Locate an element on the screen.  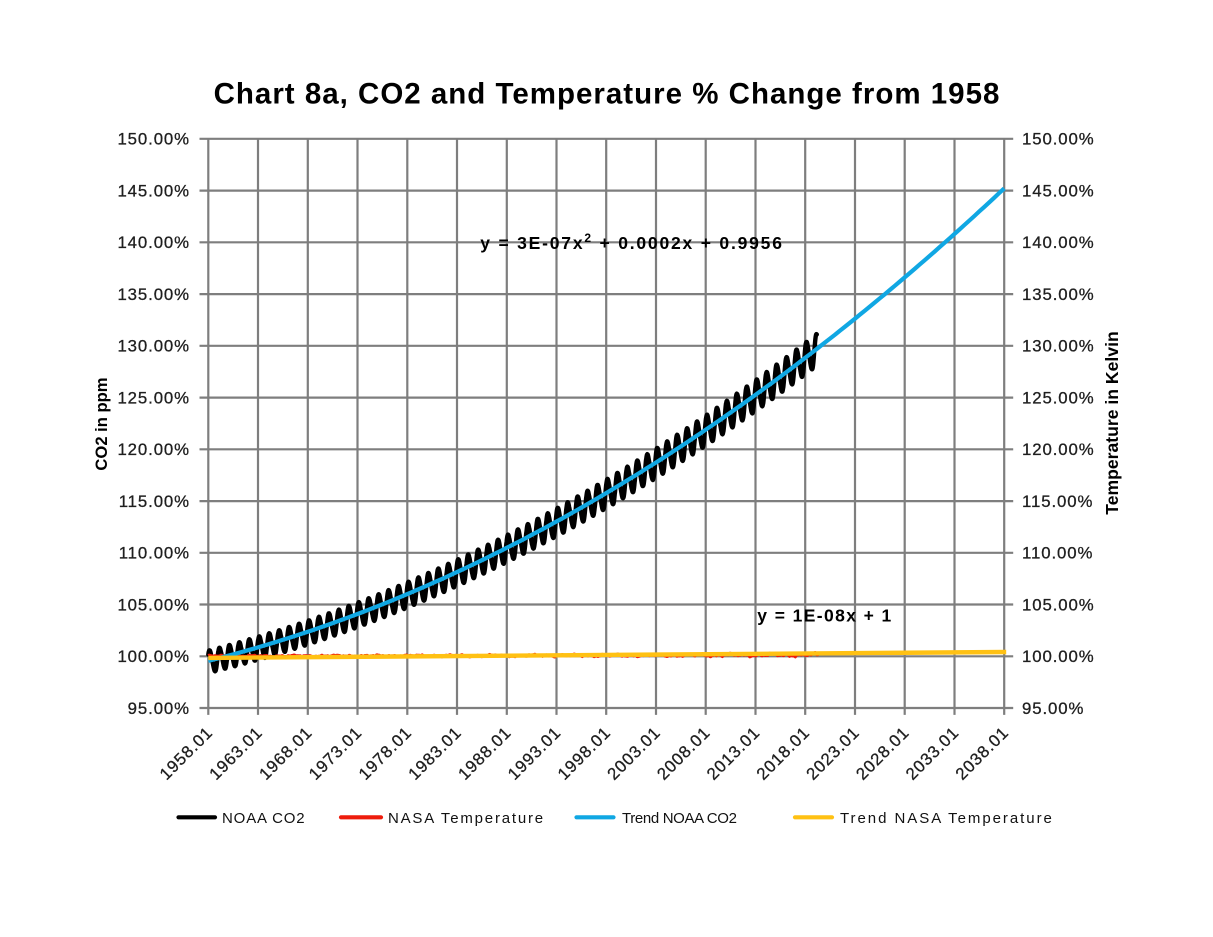
svg-text: Trend NASA Temperature is located at coordinates (947, 818).